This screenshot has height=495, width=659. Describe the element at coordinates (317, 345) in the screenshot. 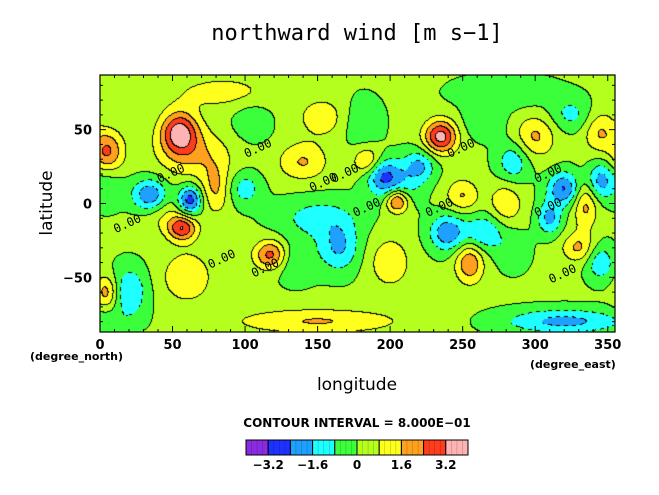

I see `x-tick-label: 150` at that location.